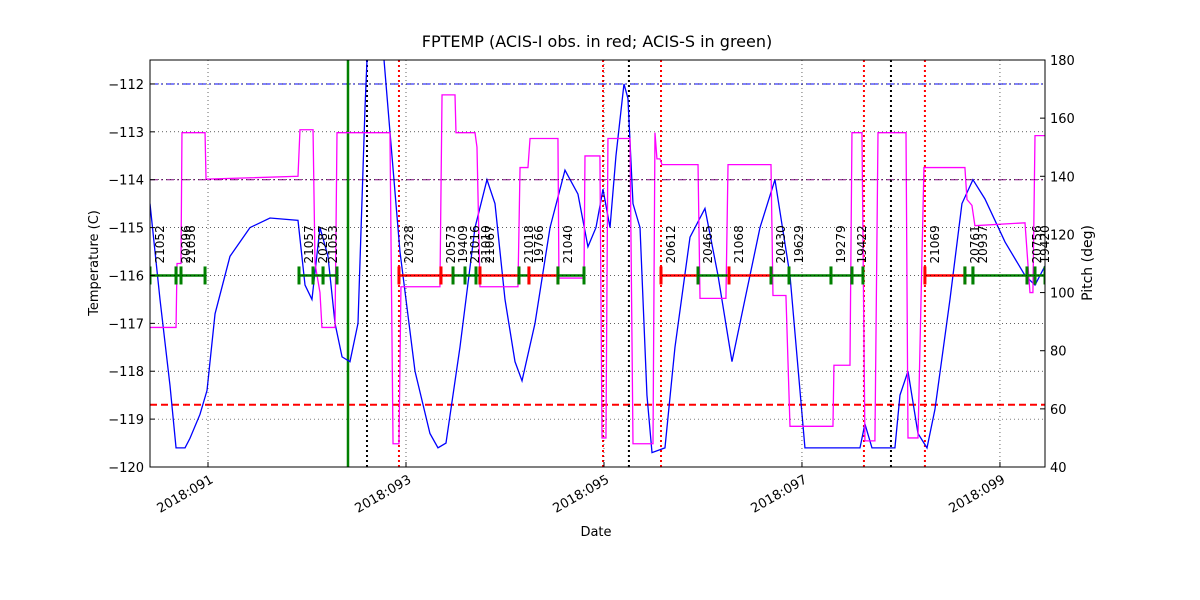  What do you see at coordinates (1088, 263) in the screenshot?
I see `y2-axis-label: Pitch (deg)` at bounding box center [1088, 263].